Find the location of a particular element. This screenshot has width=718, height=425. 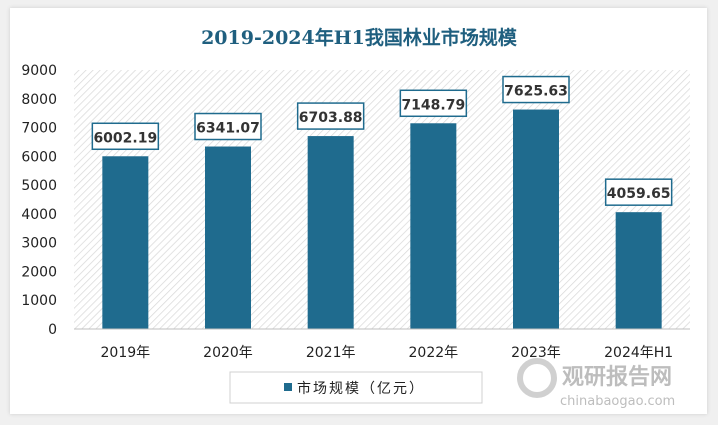

data-label: 7148.79 is located at coordinates (433, 105).